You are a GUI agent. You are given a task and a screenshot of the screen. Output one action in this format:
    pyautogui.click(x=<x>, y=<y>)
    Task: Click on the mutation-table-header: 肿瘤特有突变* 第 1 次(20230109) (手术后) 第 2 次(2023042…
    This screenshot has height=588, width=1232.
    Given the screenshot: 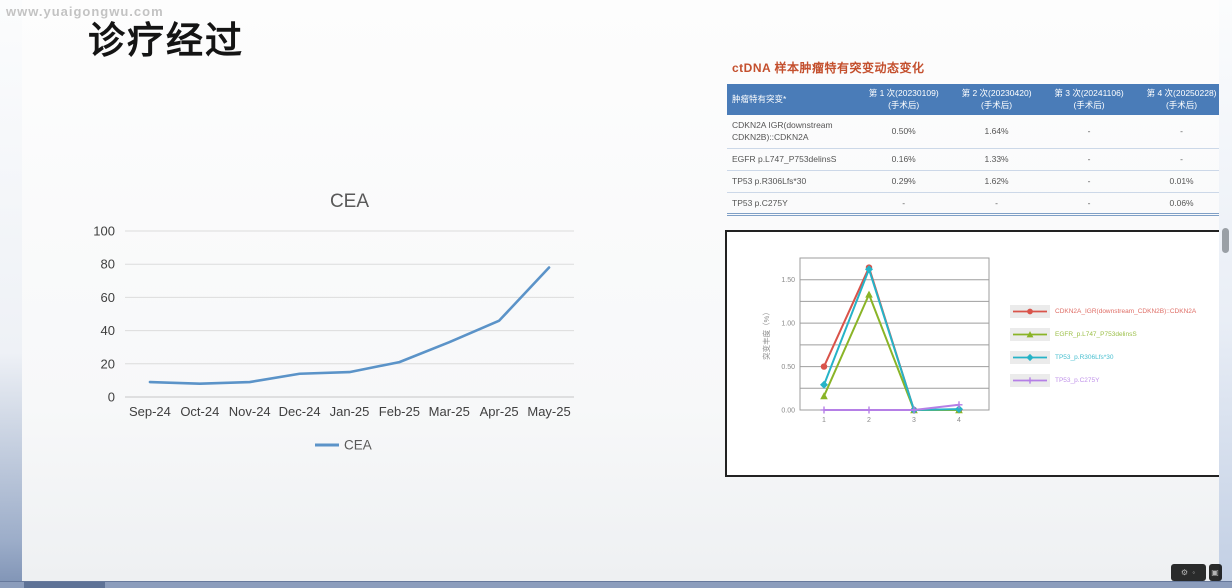 What is the action you would take?
    pyautogui.click(x=977, y=99)
    